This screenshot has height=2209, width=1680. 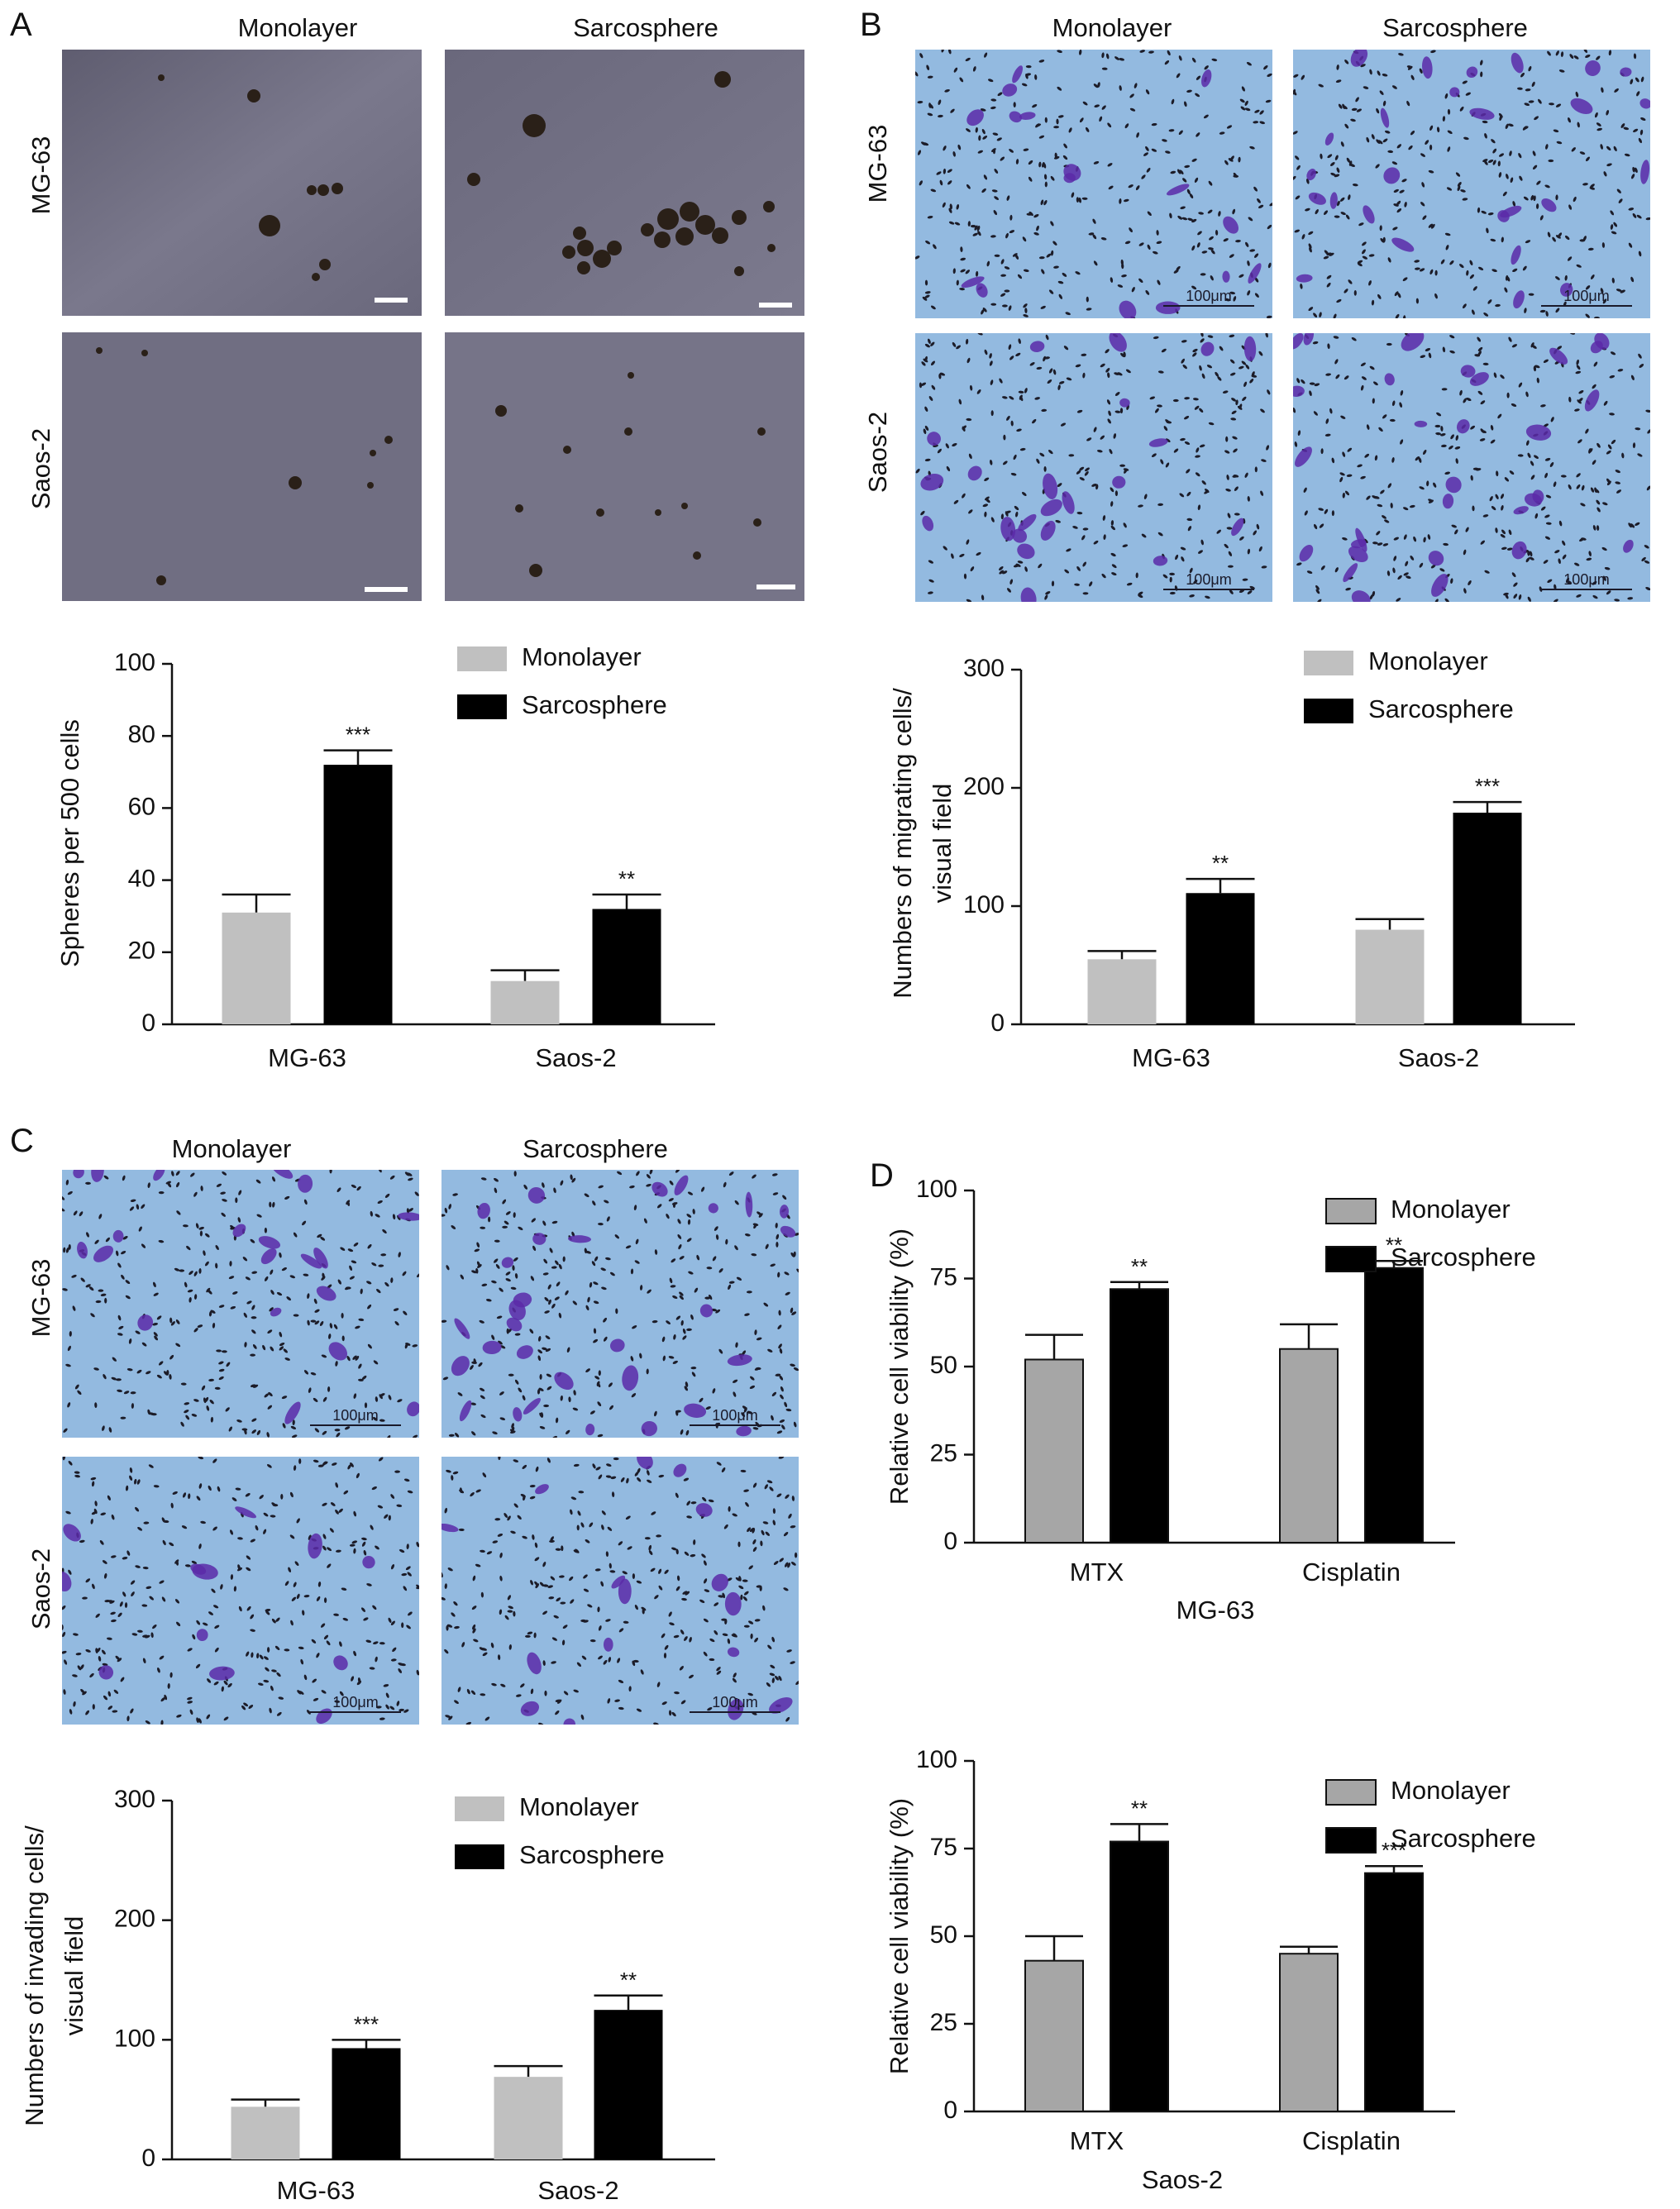 I want to click on y-axis-label: Numbers of migrating cells/, so click(x=902, y=843).